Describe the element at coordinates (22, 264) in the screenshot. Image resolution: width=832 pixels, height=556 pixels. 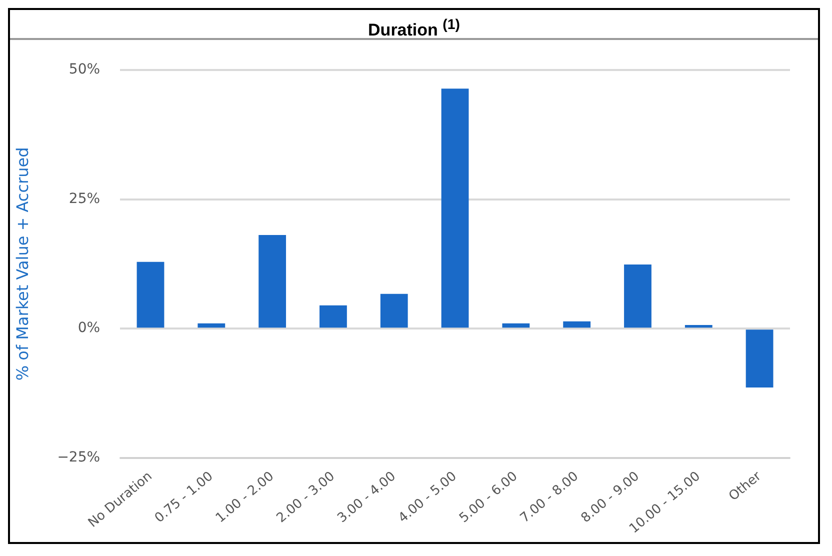
I see `y-axis-title: % of Market Value + Accrued` at that location.